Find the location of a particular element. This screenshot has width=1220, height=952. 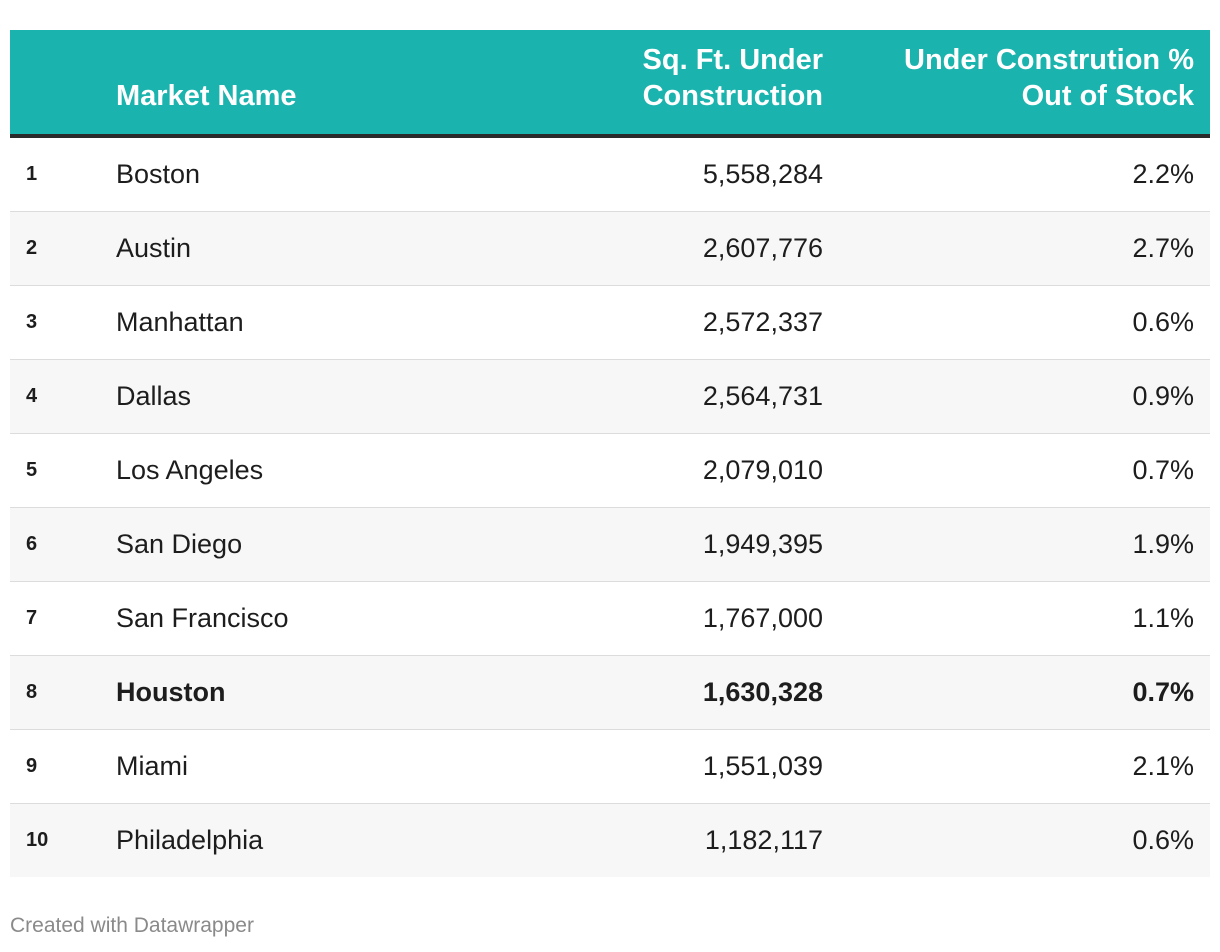

sqft-cell: 2,607,776 is located at coordinates (762, 248).